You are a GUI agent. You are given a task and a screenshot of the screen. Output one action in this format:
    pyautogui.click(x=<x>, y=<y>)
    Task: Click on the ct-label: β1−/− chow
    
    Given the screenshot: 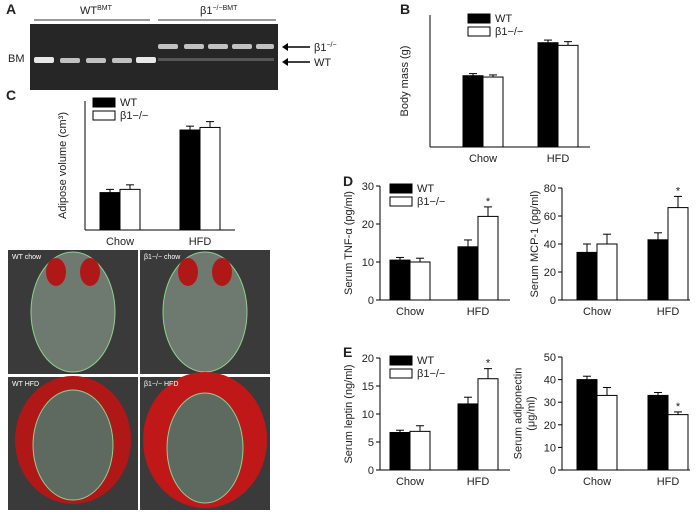 What is the action you would take?
    pyautogui.click(x=162, y=257)
    